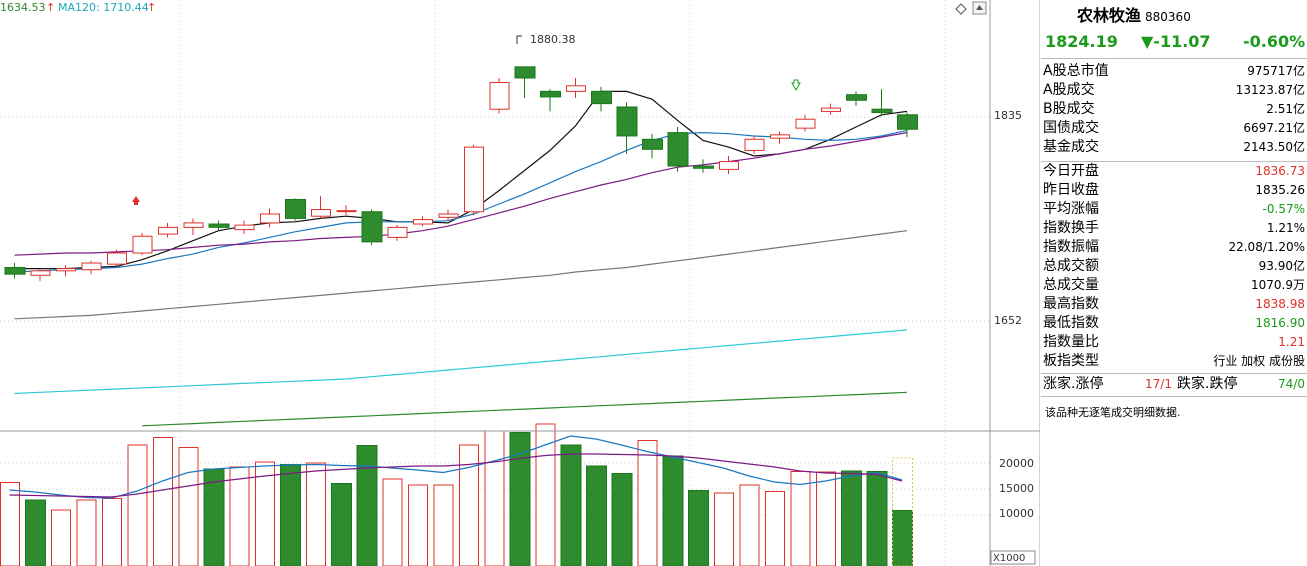 The image size is (1307, 566). What do you see at coordinates (1016, 463) in the screenshot?
I see `volume-tick-20000: 20000` at bounding box center [1016, 463].